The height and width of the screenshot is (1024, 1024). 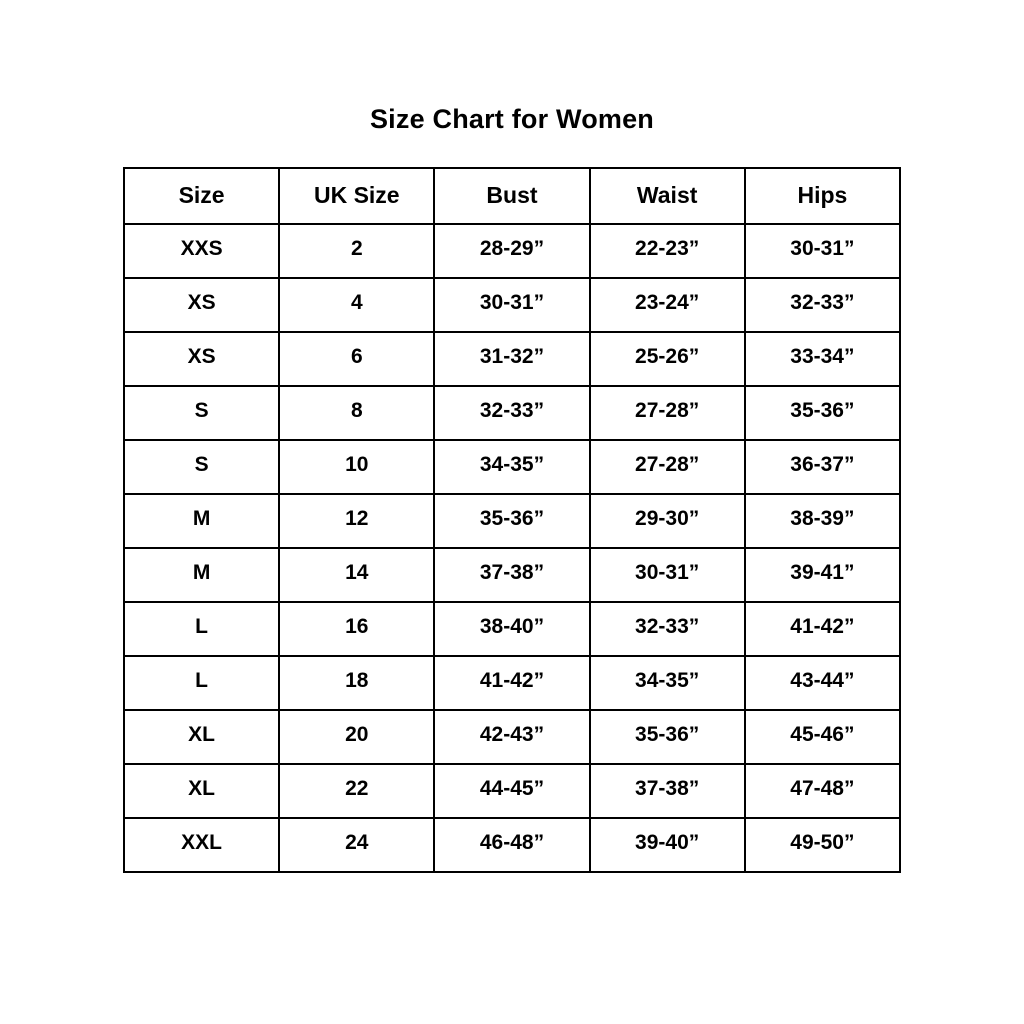 I want to click on table-cell-waist: 37-38”, so click(x=667, y=790).